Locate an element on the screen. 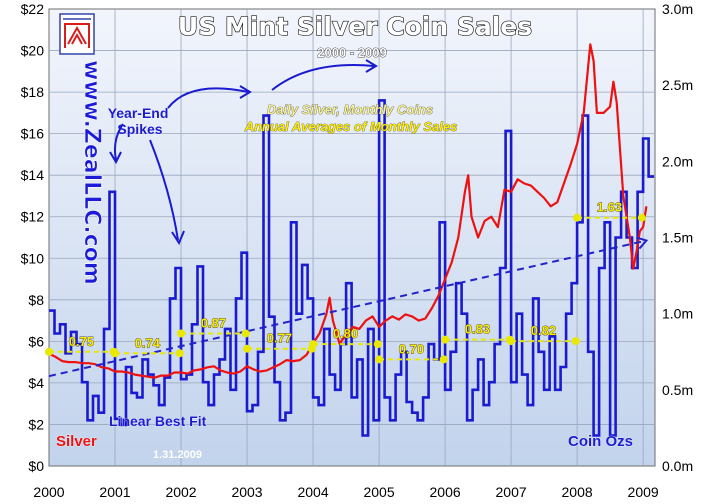  left-tick-label: $16 is located at coordinates (33, 134).